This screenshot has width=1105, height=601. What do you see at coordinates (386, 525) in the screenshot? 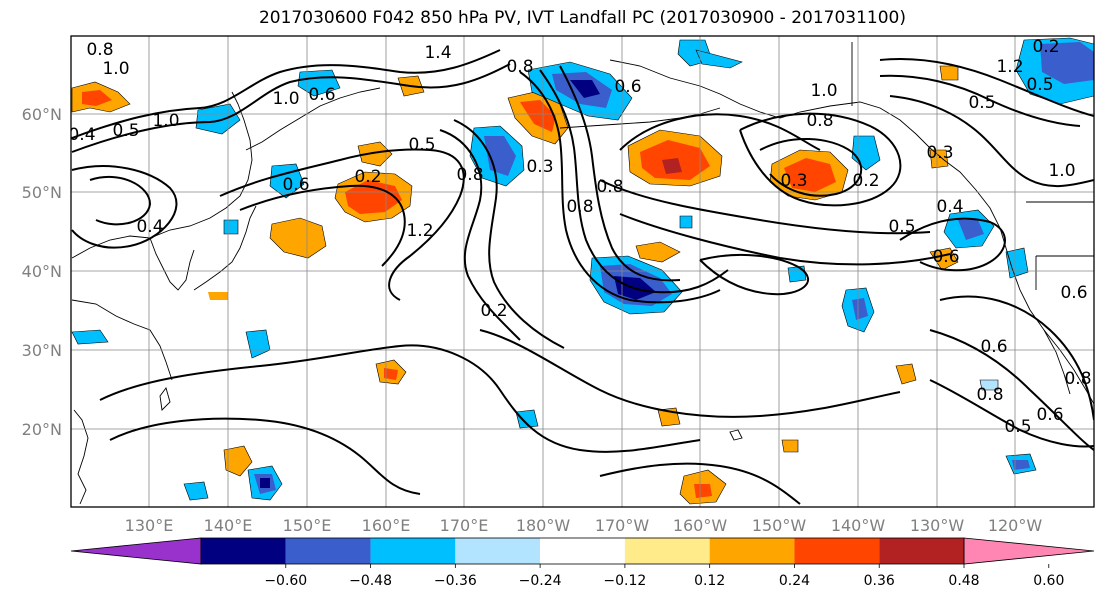
I see `lon-tick-label: 160°E` at bounding box center [386, 525].